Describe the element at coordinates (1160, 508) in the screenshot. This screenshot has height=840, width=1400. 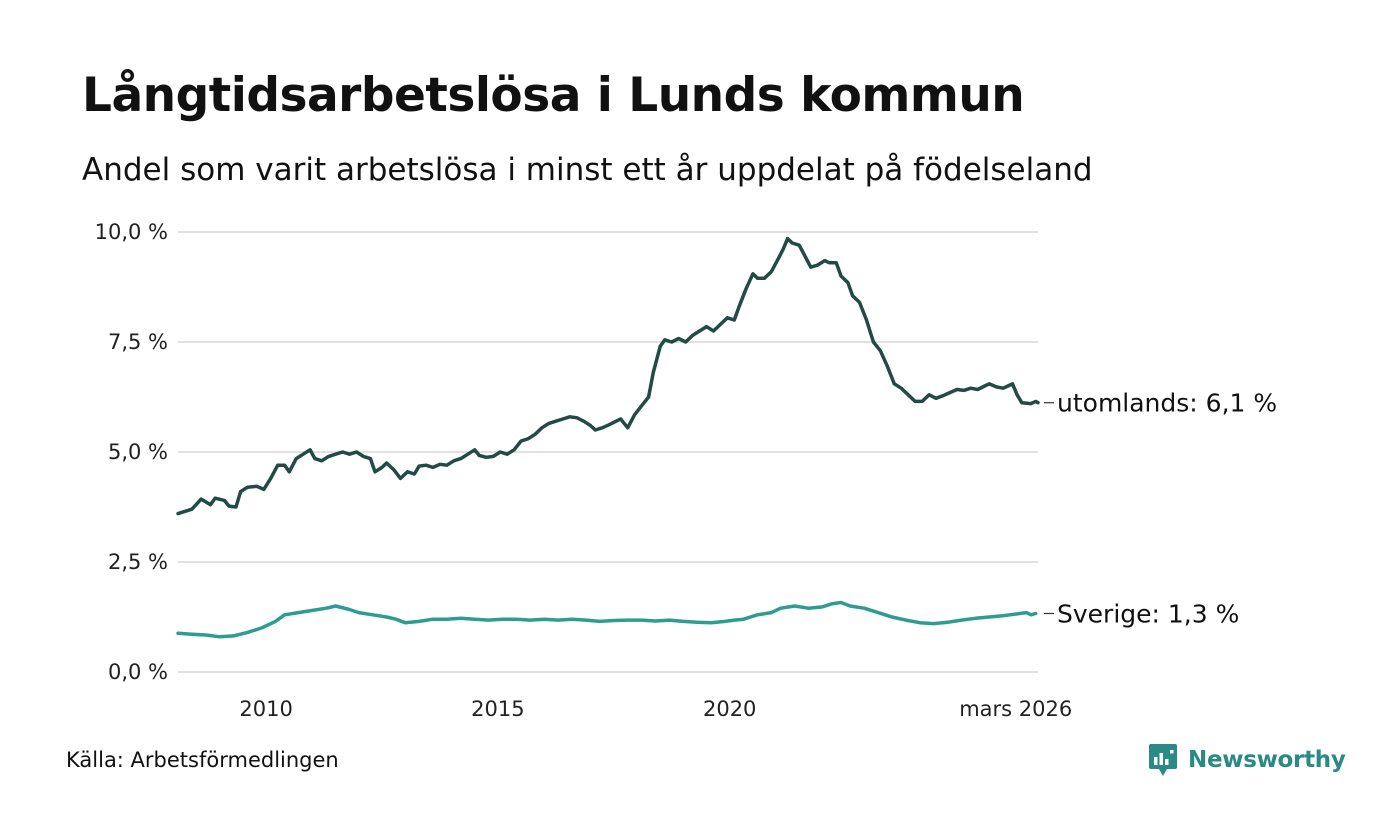
I see `end-labels: utomlands: 6,1 % Sverige: 1,3 %` at that location.